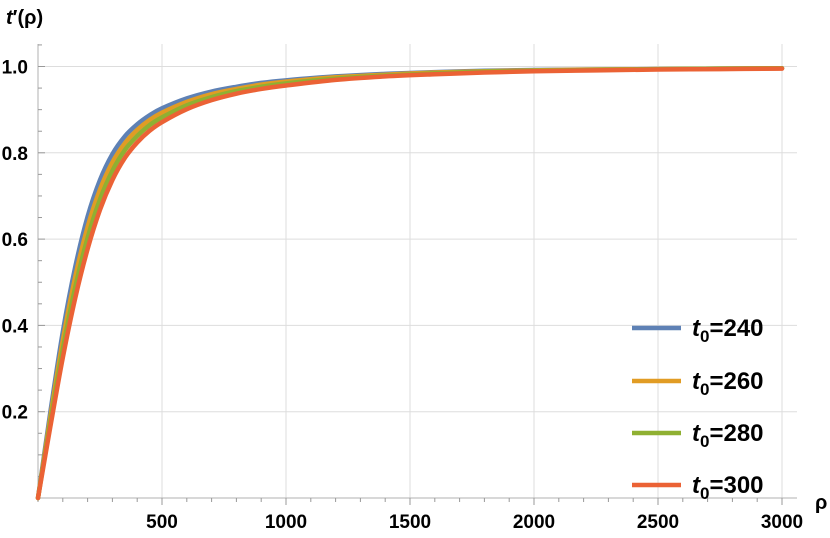 Image resolution: width=830 pixels, height=538 pixels. What do you see at coordinates (821, 503) in the screenshot?
I see `x-axis-label: ρ` at bounding box center [821, 503].